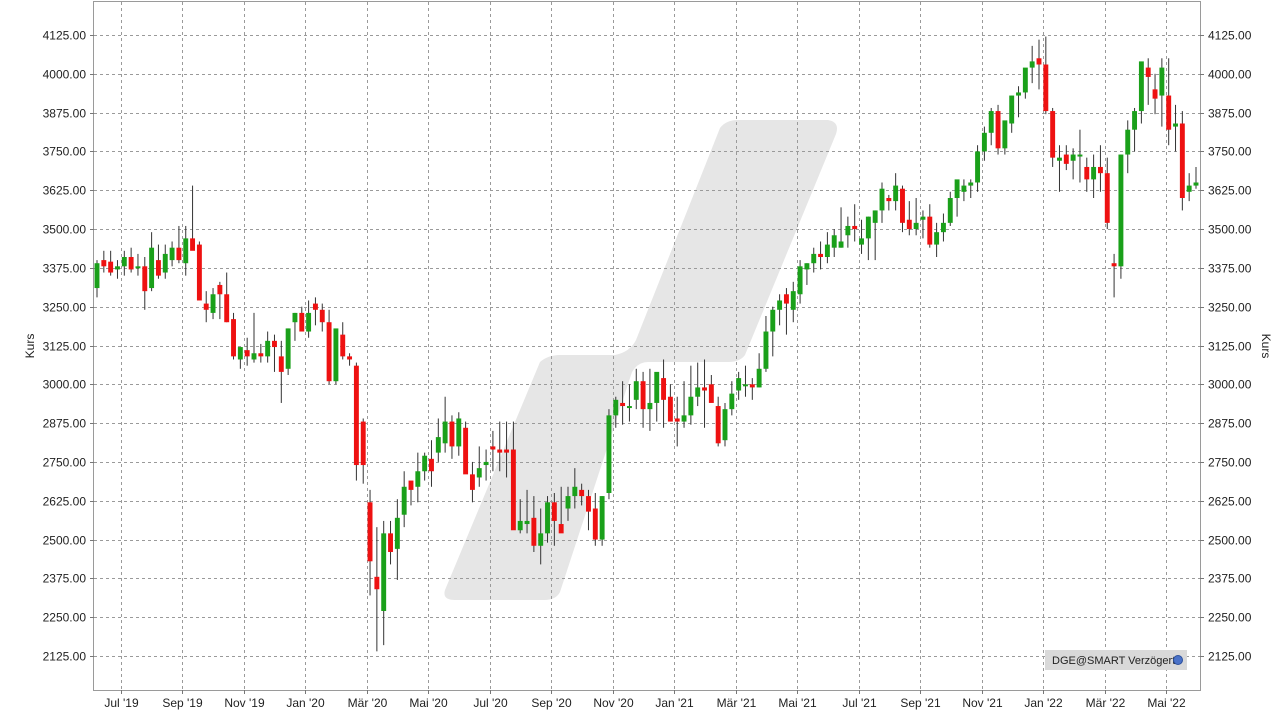 The image size is (1281, 720). Describe the element at coordinates (1230, 579) in the screenshot. I see `y-tick-label-right: 2375.00` at that location.